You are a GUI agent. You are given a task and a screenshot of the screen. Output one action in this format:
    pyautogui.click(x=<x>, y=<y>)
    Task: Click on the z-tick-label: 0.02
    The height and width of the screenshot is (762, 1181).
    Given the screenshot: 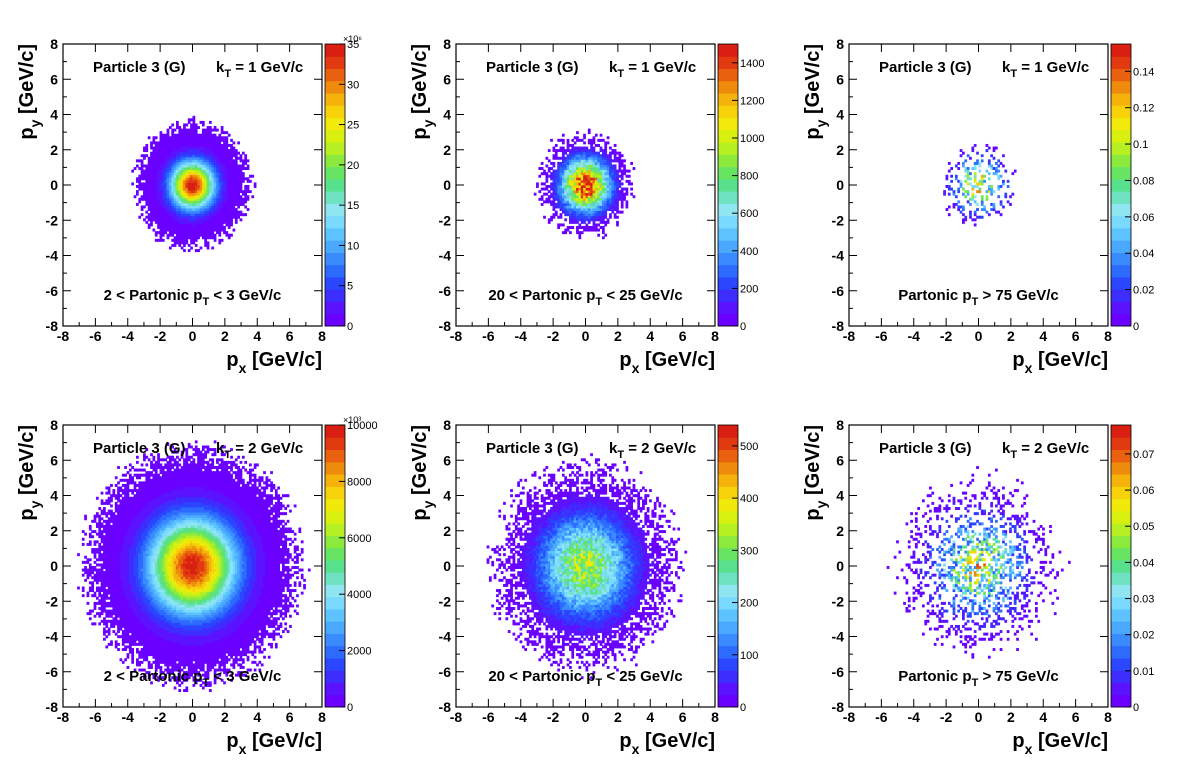 What is the action you would take?
    pyautogui.click(x=1143, y=291)
    